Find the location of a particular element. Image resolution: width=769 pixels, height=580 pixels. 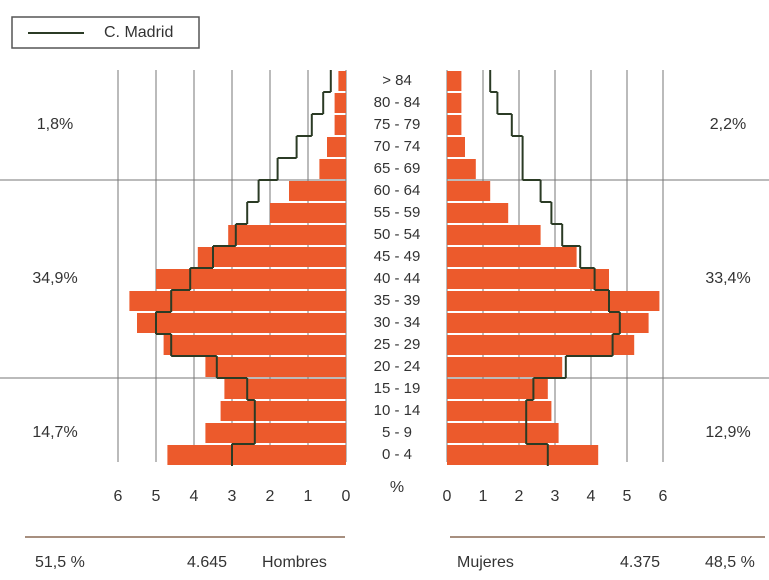

category-label cat: > 84 is located at coordinates (397, 80).